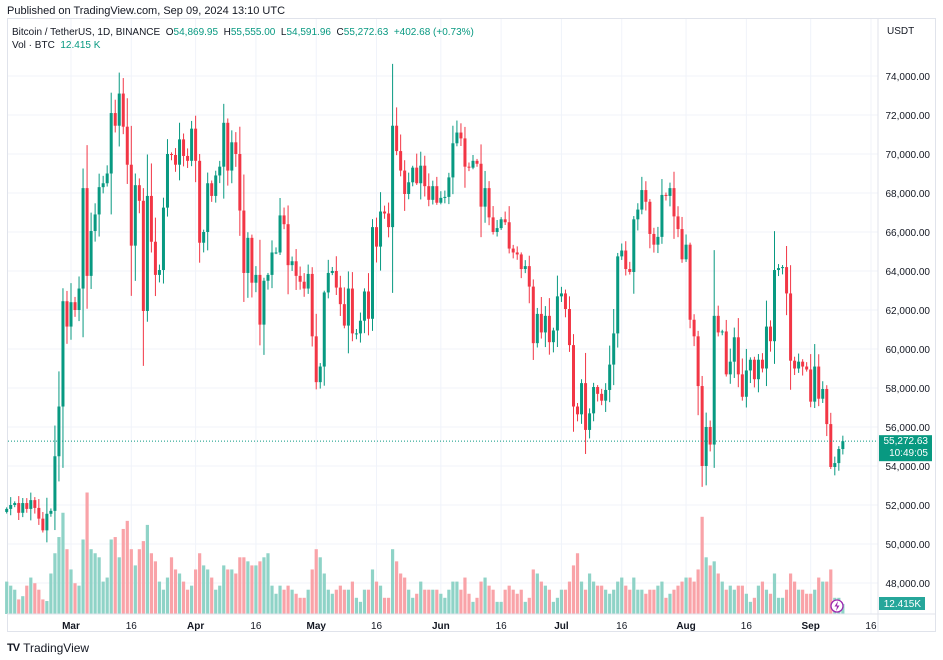 This screenshot has width=943, height=660. Describe the element at coordinates (86, 32) in the screenshot. I see `symbol-name: Bitcoin / TetherUS, 1D, BINANCE` at that location.